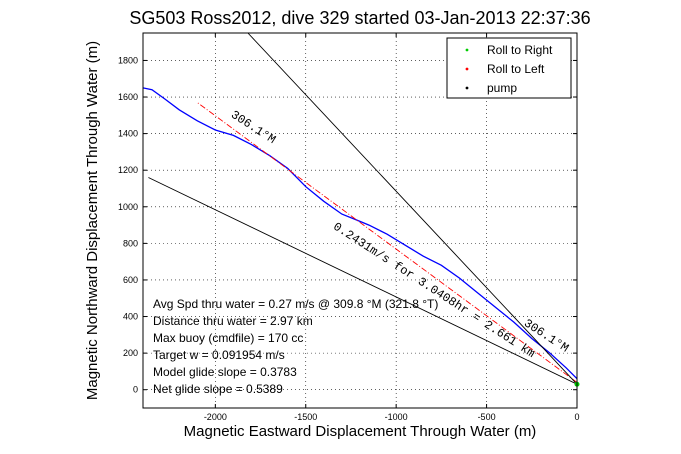 The height and width of the screenshot is (454, 681). What do you see at coordinates (218, 389) in the screenshot?
I see `stat-annotation: Net glide slope = 0.5389` at bounding box center [218, 389].